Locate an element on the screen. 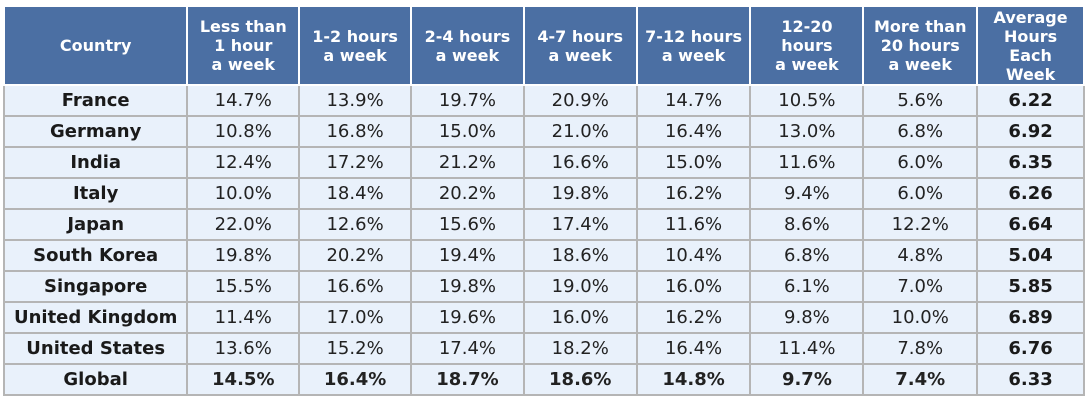  cell-average-hours: 6.76 is located at coordinates (1030, 348).